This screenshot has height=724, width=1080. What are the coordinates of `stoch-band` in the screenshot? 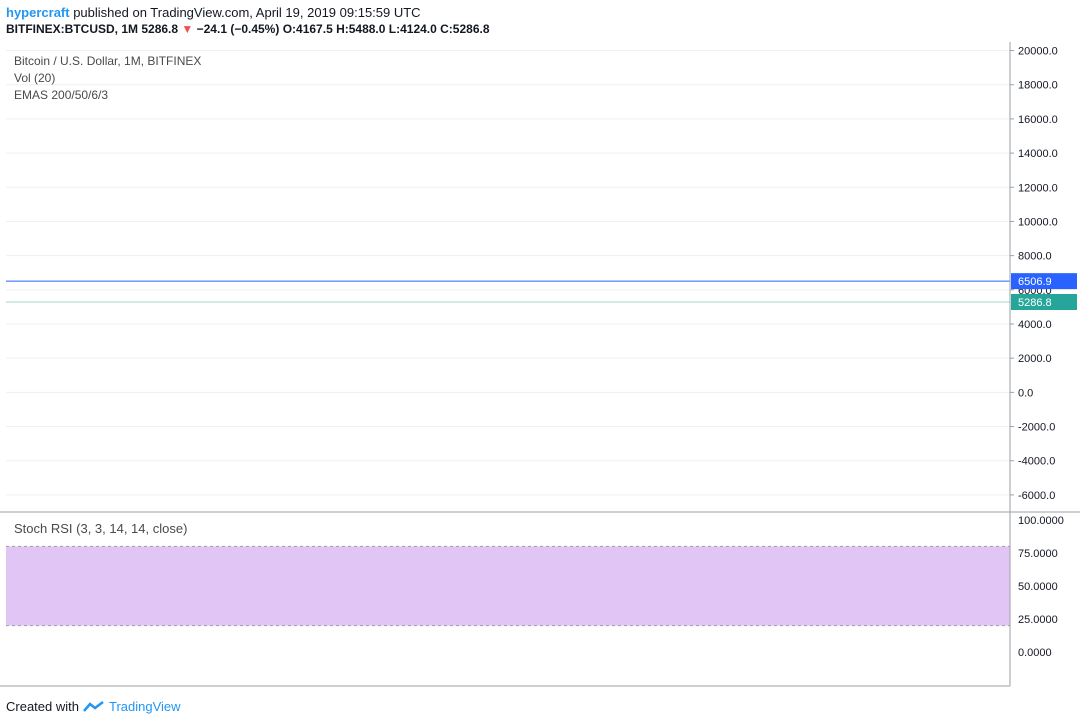 It's located at (508, 586).